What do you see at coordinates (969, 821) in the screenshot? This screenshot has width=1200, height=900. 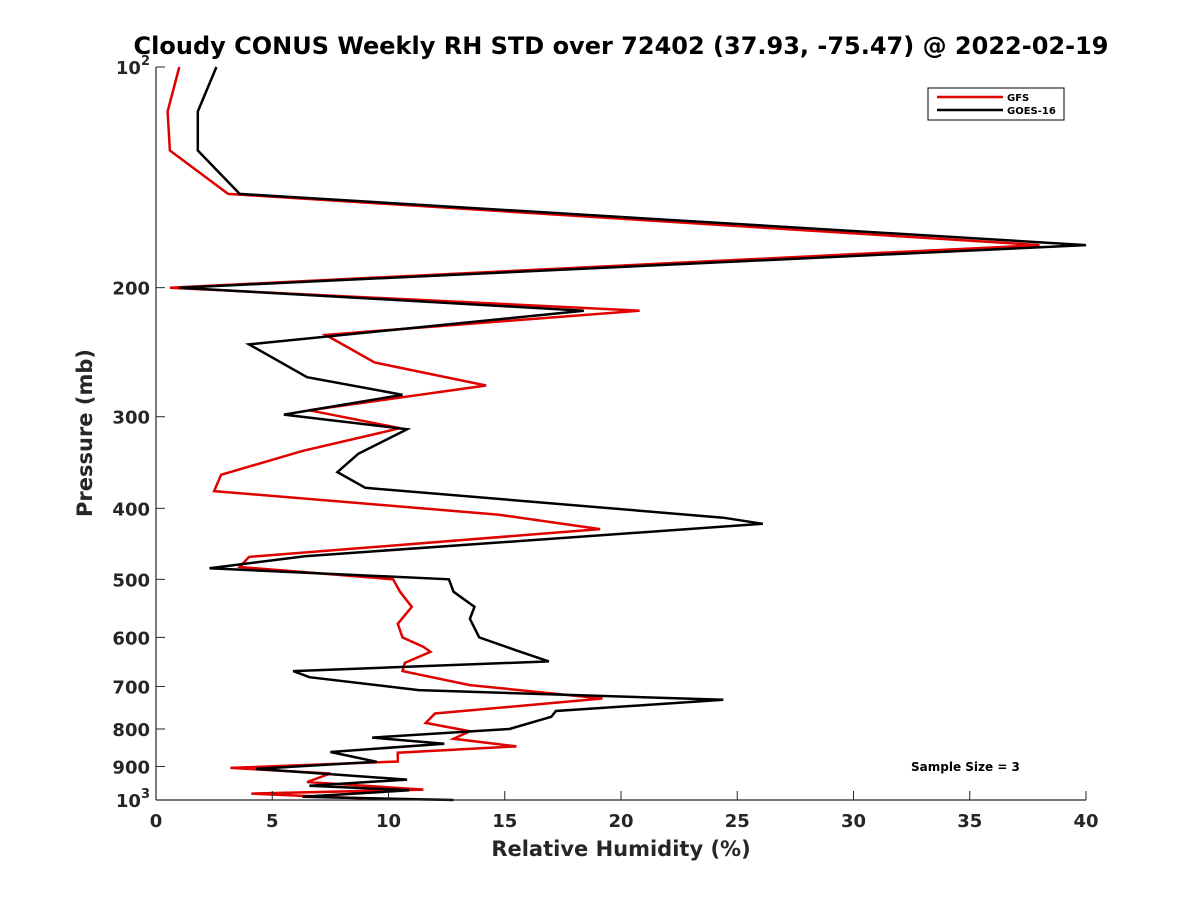 I see `x-tick-label: 35` at bounding box center [969, 821].